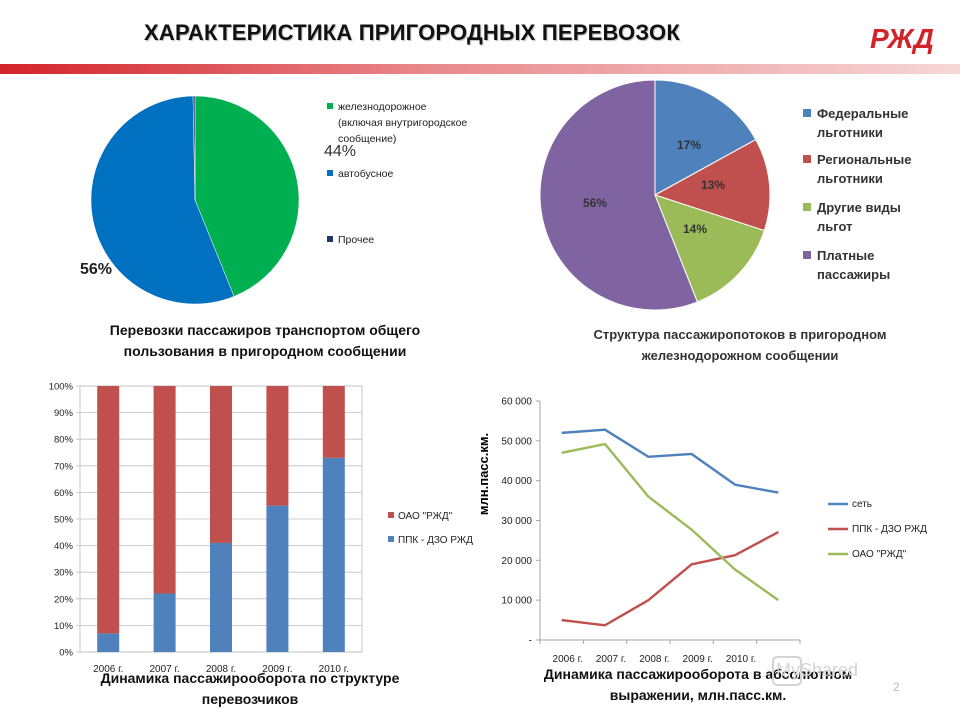 The image size is (960, 720). What do you see at coordinates (108, 669) in the screenshot?
I see `bar-category-label: 2006 г.` at bounding box center [108, 669].